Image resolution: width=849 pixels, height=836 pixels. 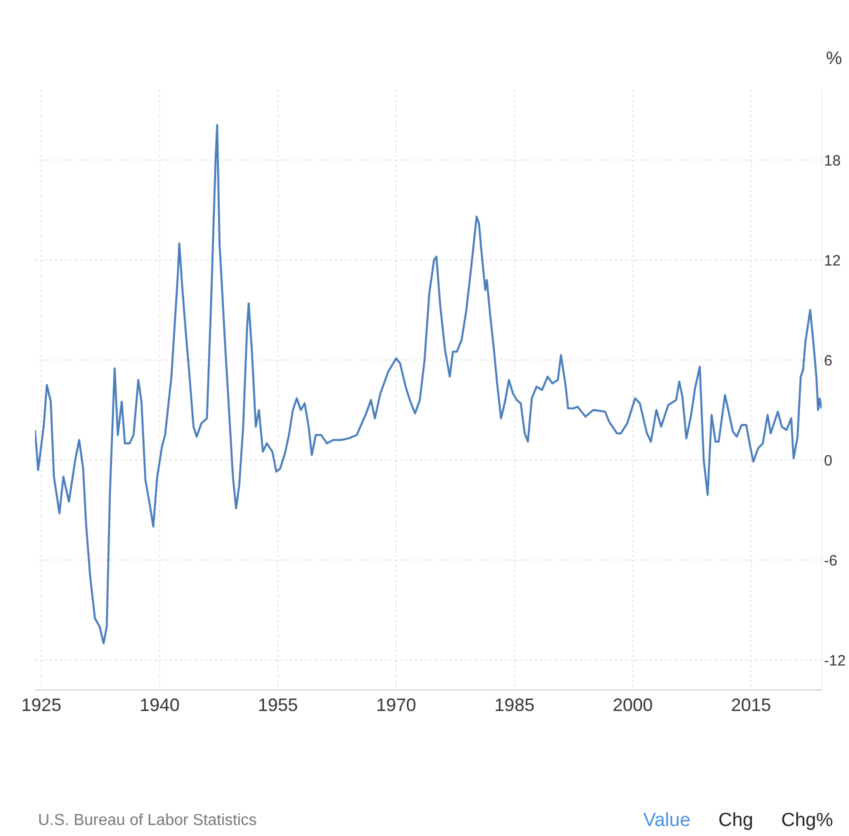 What do you see at coordinates (632, 704) in the screenshot?
I see `x-tick-label: 2000` at bounding box center [632, 704].